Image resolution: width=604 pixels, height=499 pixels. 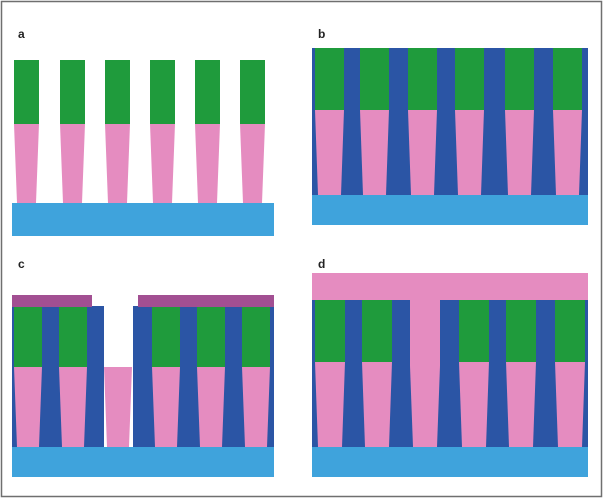 What do you see at coordinates (425, 406) in the screenshot?
I see `gate-bottom-block-filled` at bounding box center [425, 406].